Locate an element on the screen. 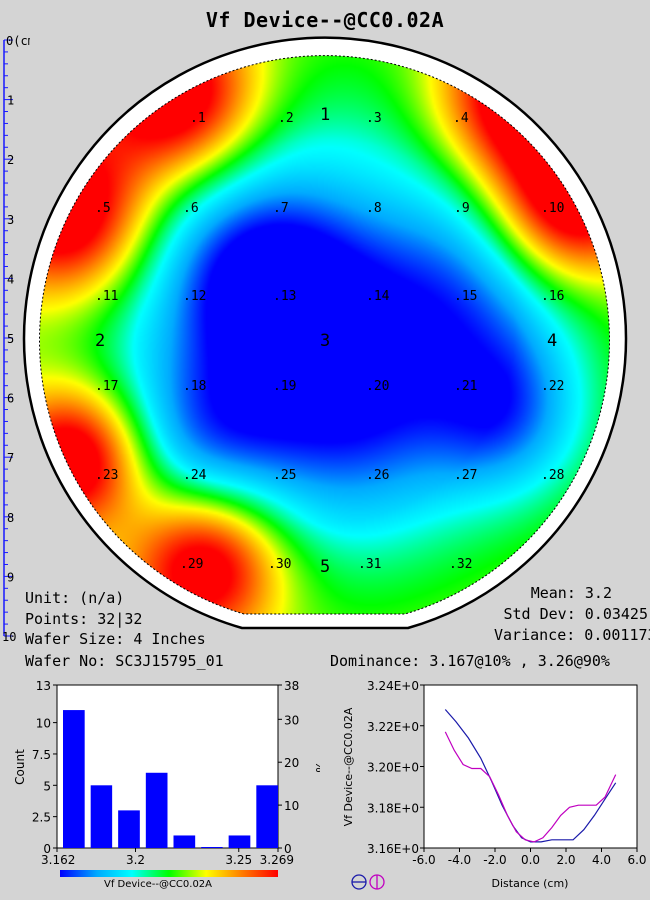  wafer-point-label: .17 is located at coordinates (106, 386).